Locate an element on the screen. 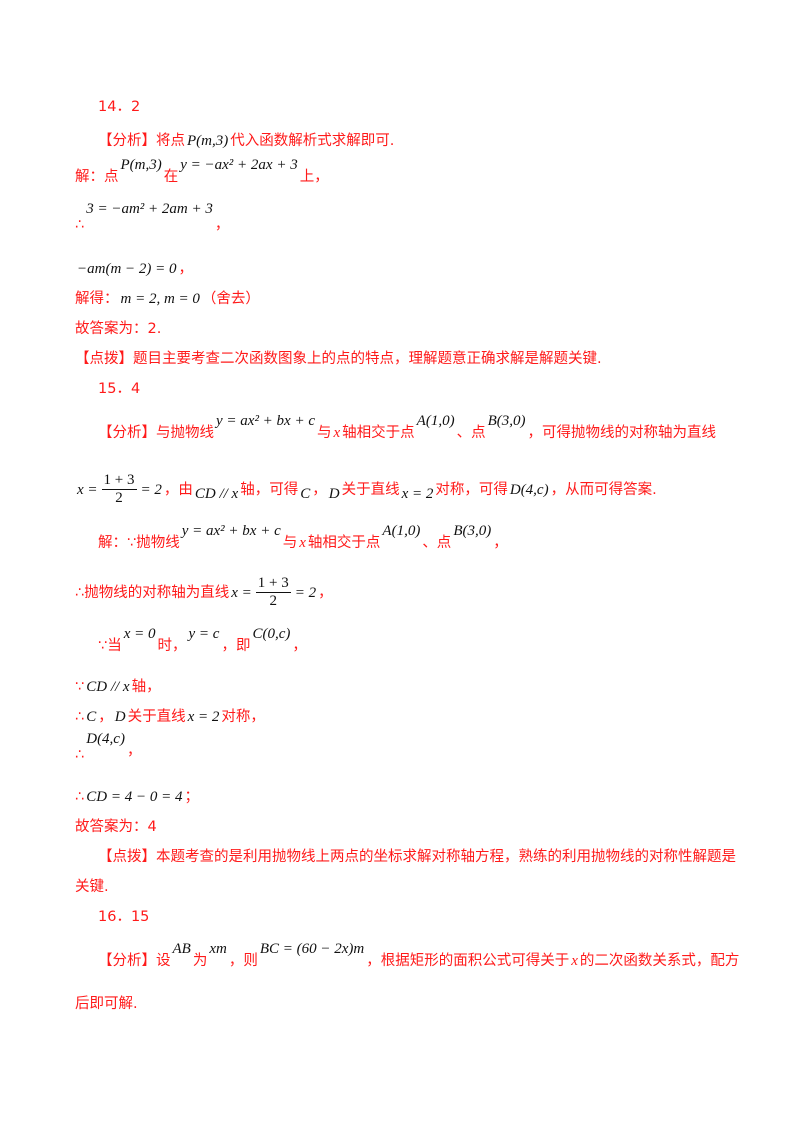  text-segment: ； is located at coordinates (191, 797).